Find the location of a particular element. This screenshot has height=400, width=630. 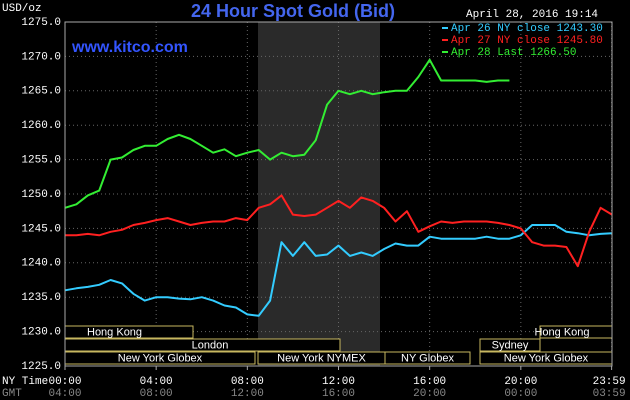

y-tick-label: 1265.0 is located at coordinates (41, 92).